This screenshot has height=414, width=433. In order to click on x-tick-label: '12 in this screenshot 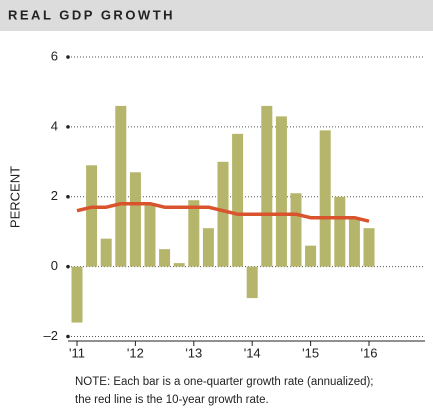, I will do `click(135, 352)`.